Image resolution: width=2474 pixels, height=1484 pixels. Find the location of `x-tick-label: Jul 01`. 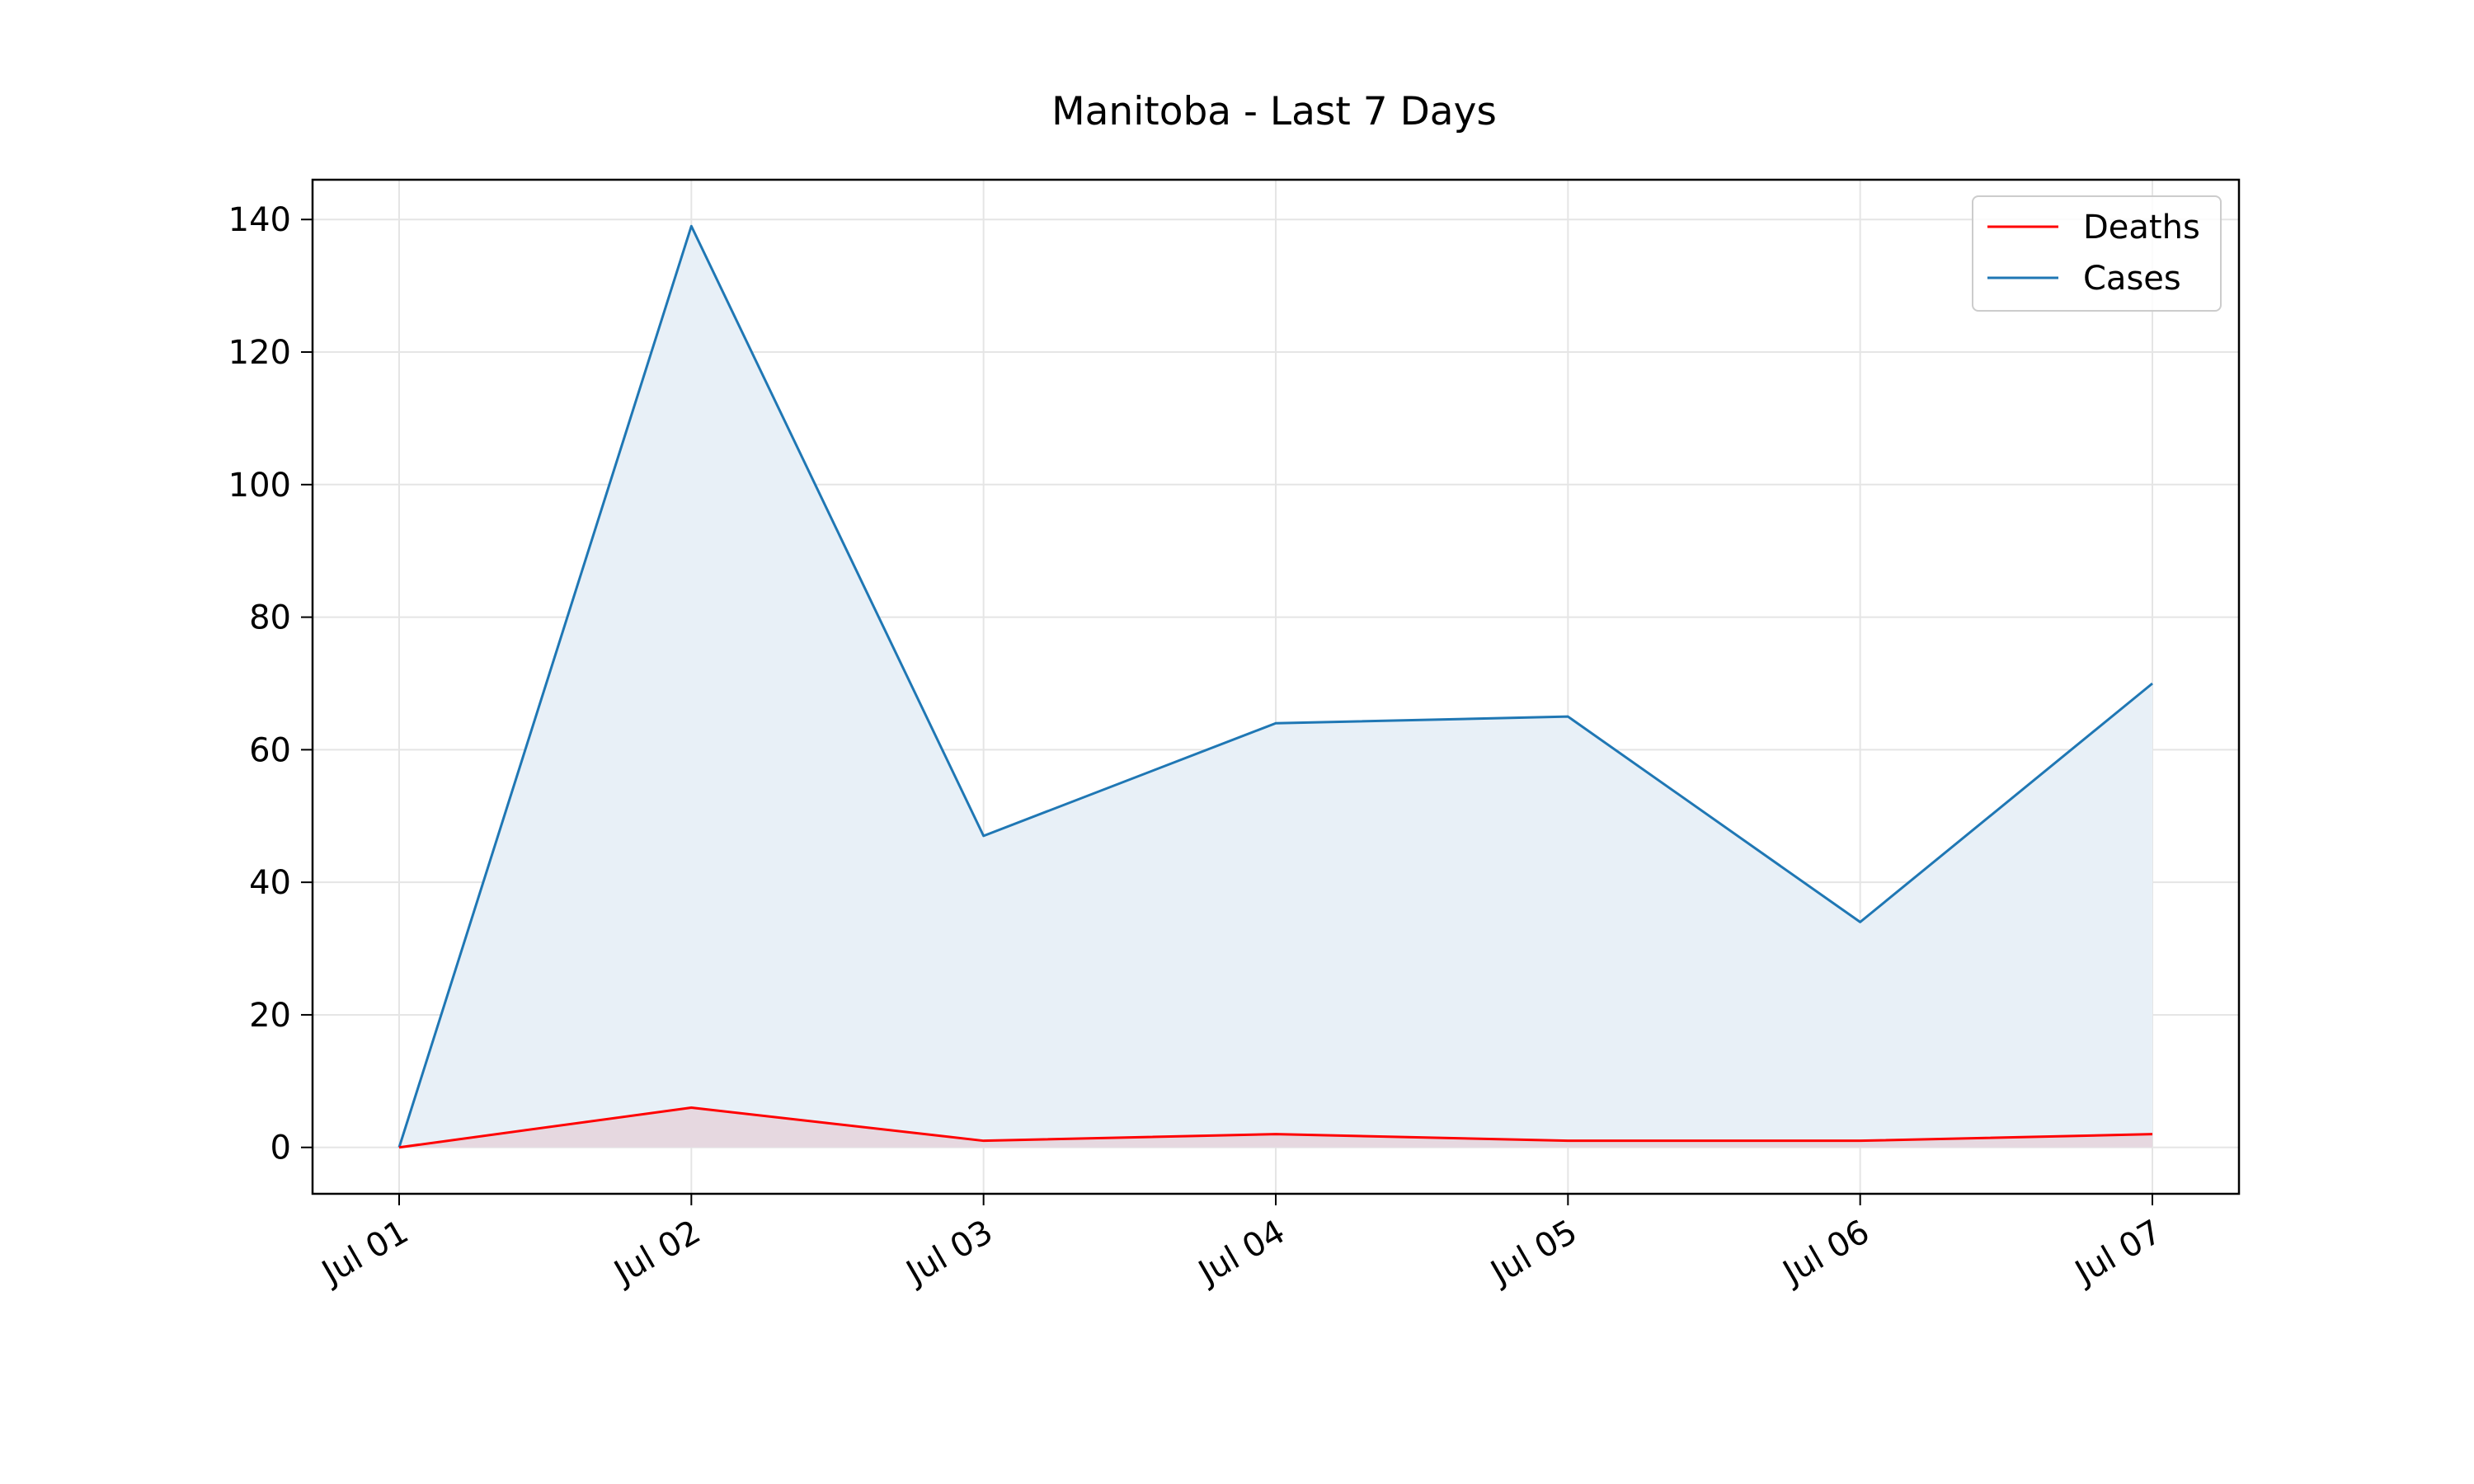

x-tick-label: Jul 01 is located at coordinates (364, 1253).